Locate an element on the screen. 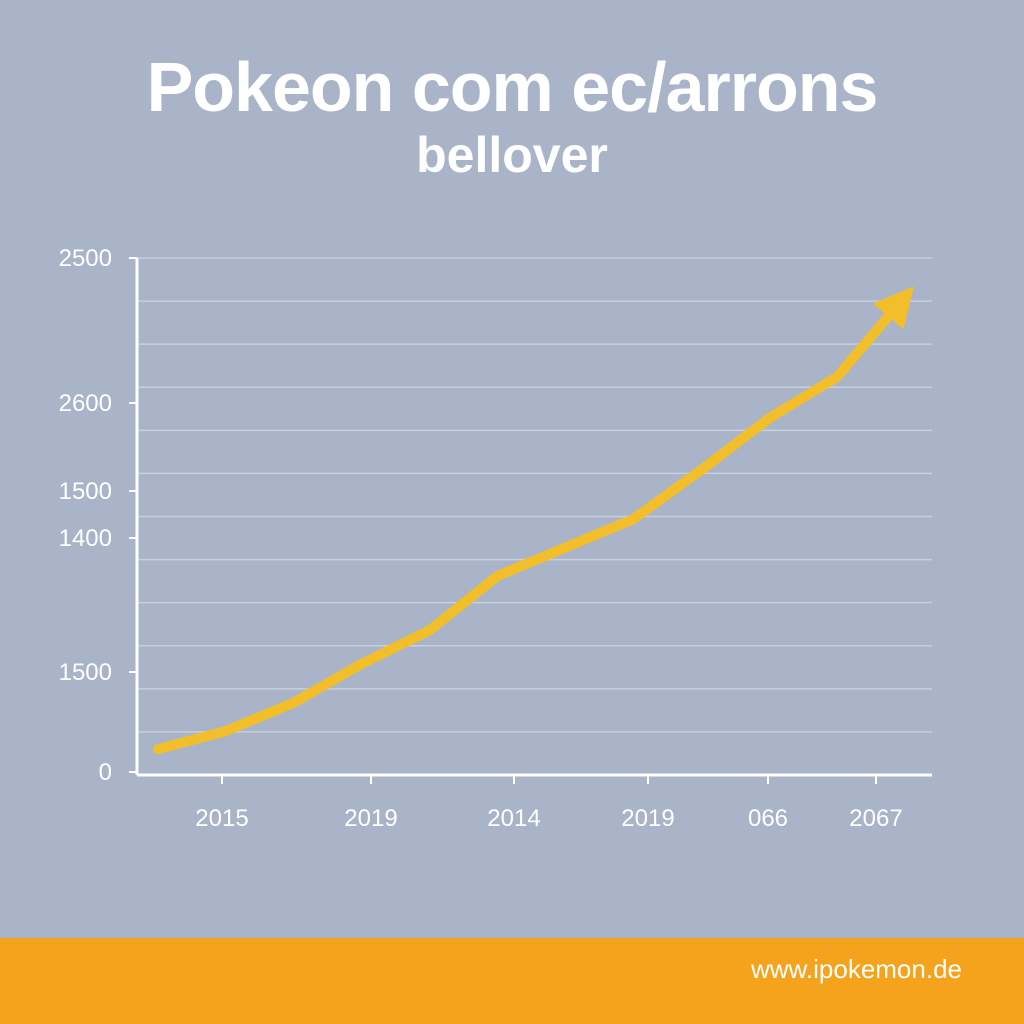 The height and width of the screenshot is (1024, 1024). x-tick-label: 066 is located at coordinates (768, 818).